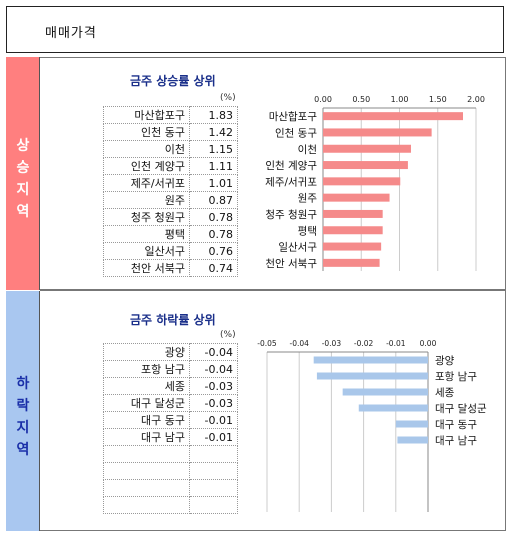  Describe the element at coordinates (213, 115) in the screenshot. I see `change-rate-cell: 1.83` at that location.